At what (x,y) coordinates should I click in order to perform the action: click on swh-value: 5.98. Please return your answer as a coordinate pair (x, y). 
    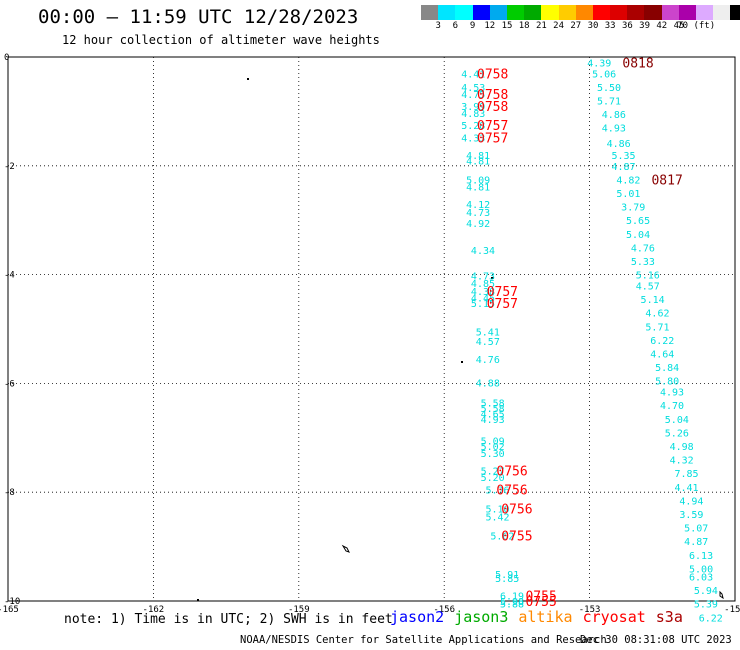
    Looking at the image, I should click on (512, 602).